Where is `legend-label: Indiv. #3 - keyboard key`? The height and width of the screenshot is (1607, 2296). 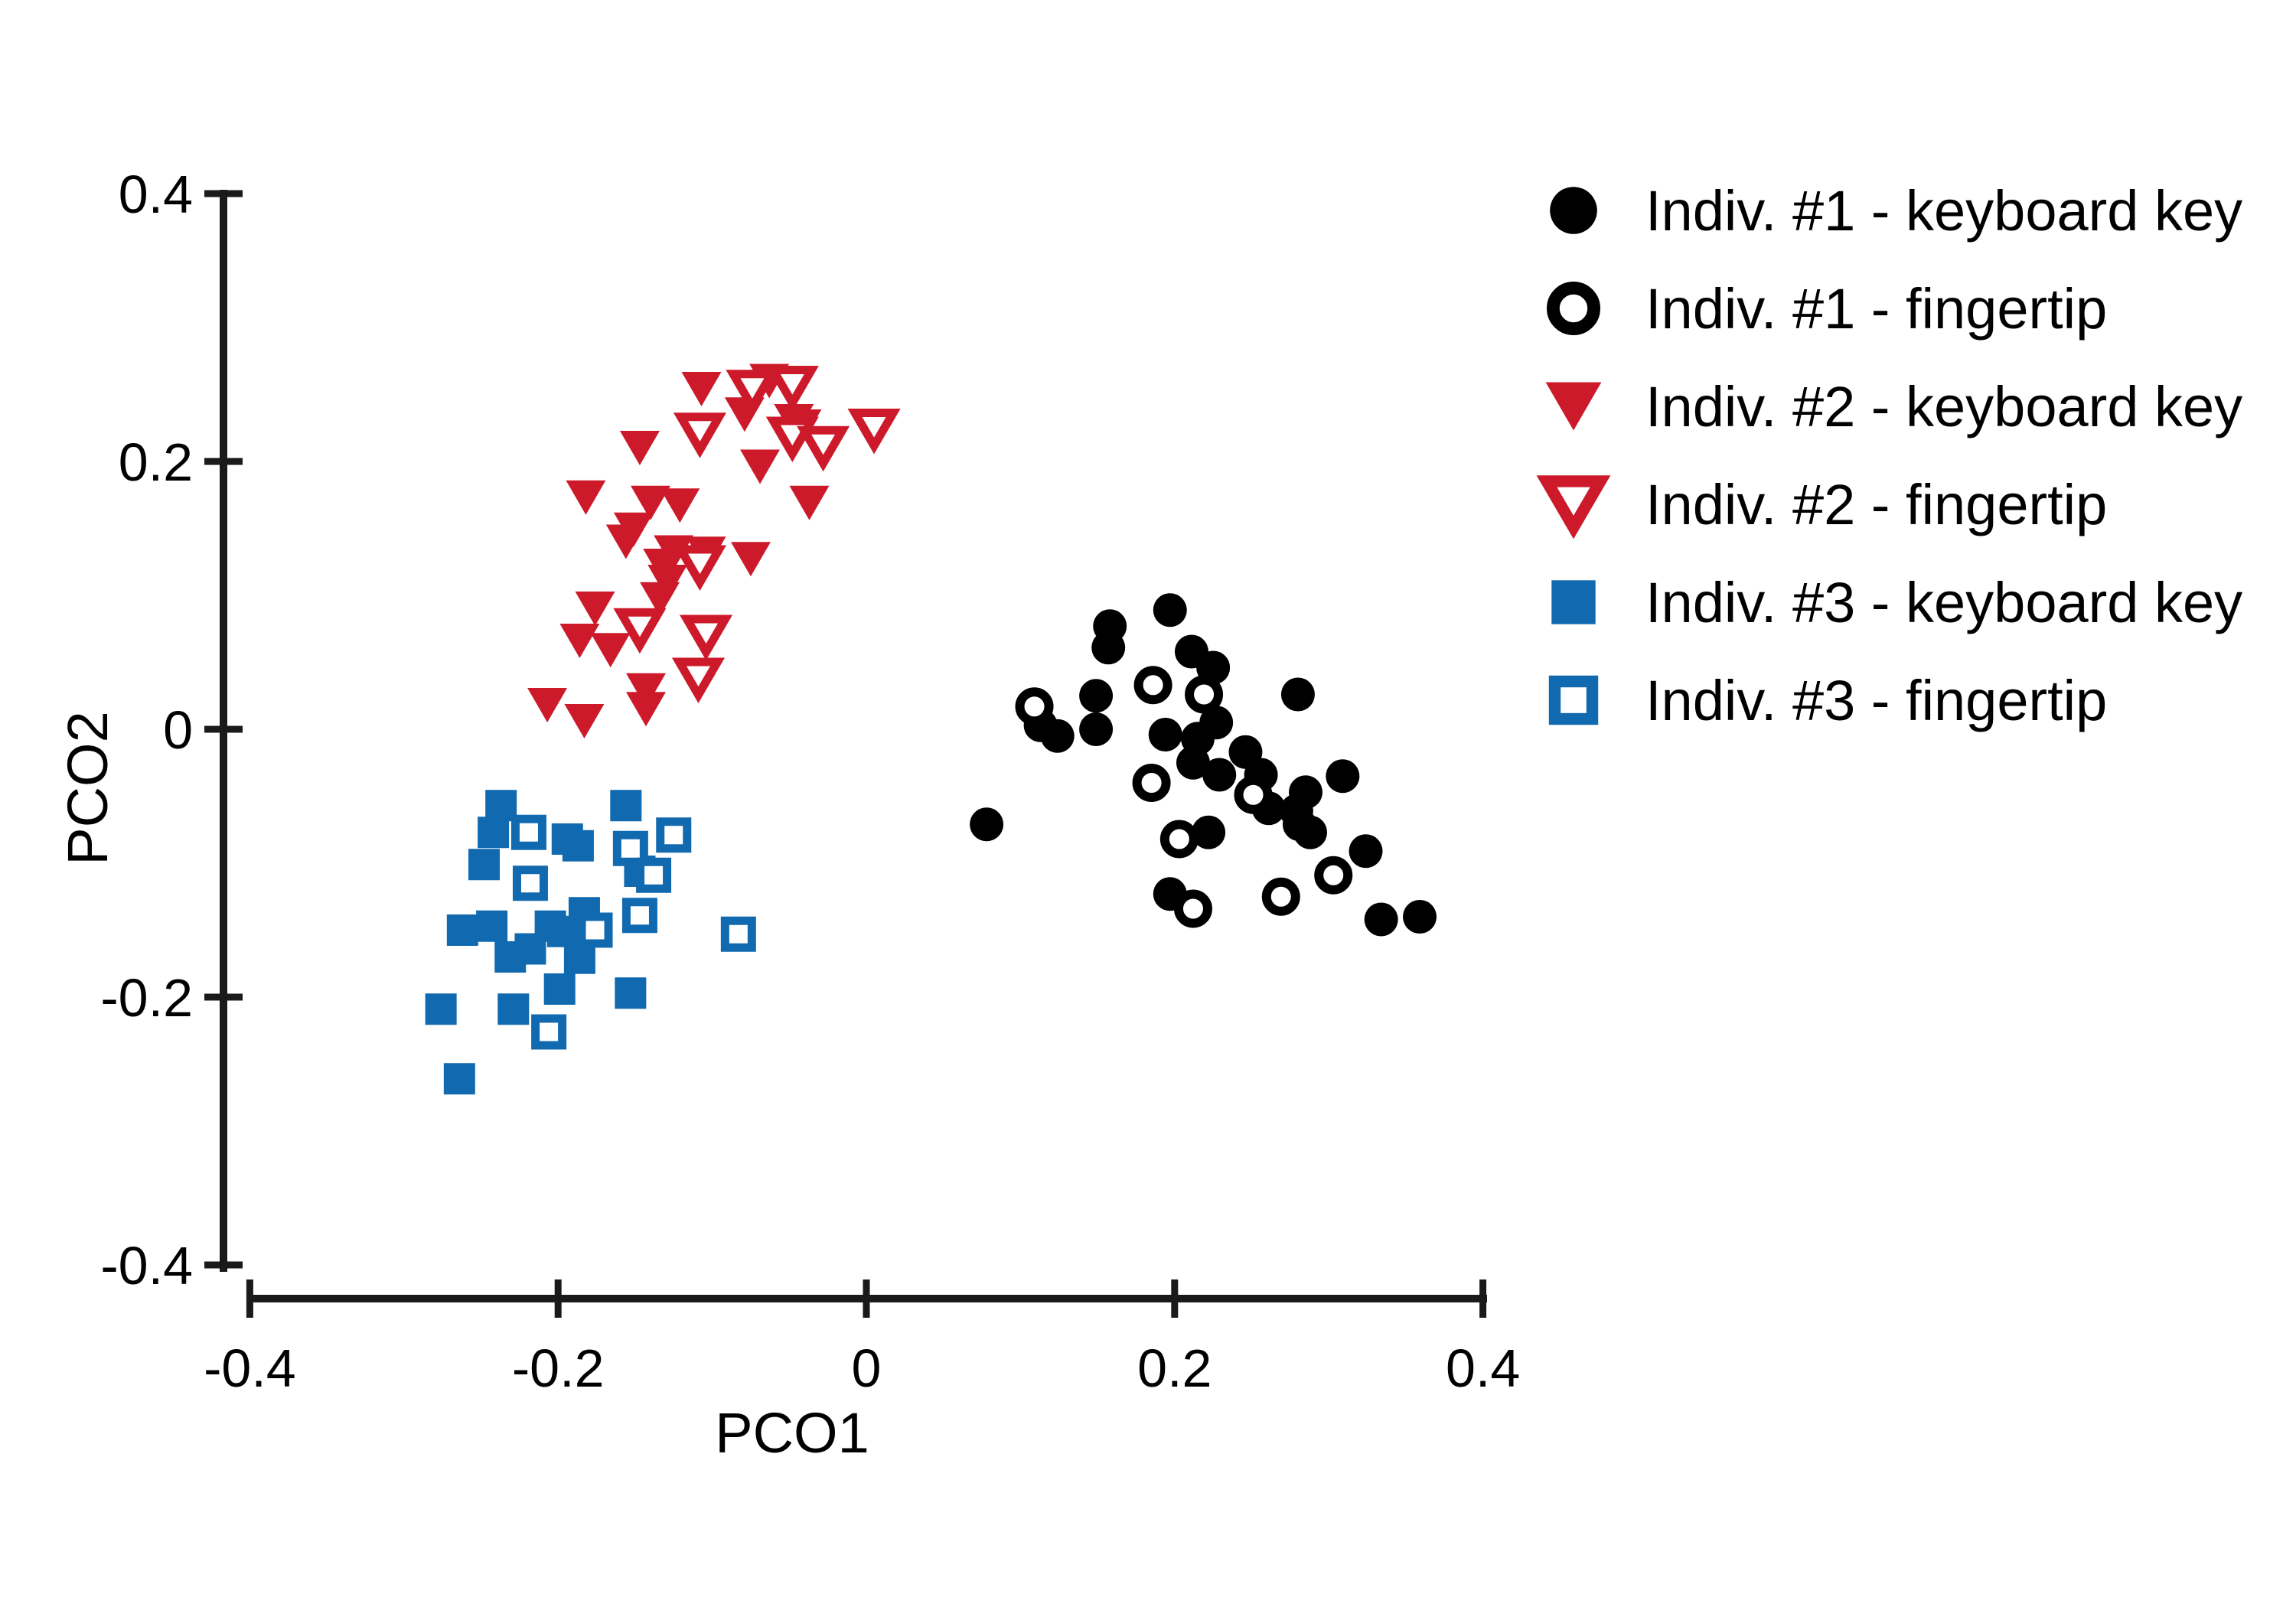 legend-label: Indiv. #3 - keyboard key is located at coordinates (1943, 602).